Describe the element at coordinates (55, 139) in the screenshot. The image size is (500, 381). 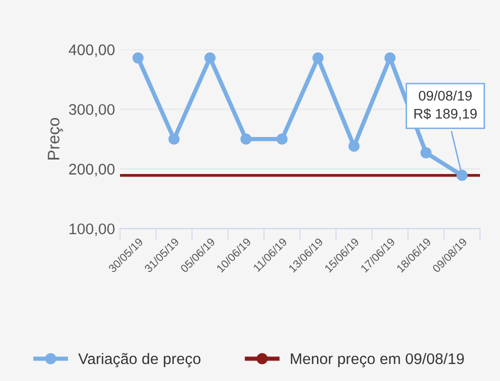
I see `y-axis-title: Preço` at that location.